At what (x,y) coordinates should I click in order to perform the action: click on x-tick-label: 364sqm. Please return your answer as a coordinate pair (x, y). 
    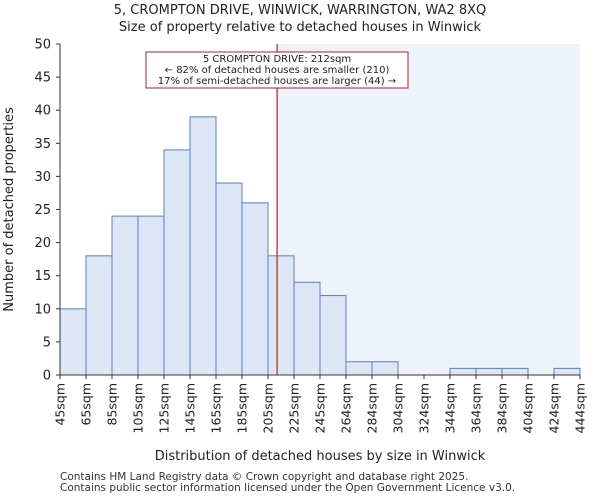
    Looking at the image, I should click on (476, 408).